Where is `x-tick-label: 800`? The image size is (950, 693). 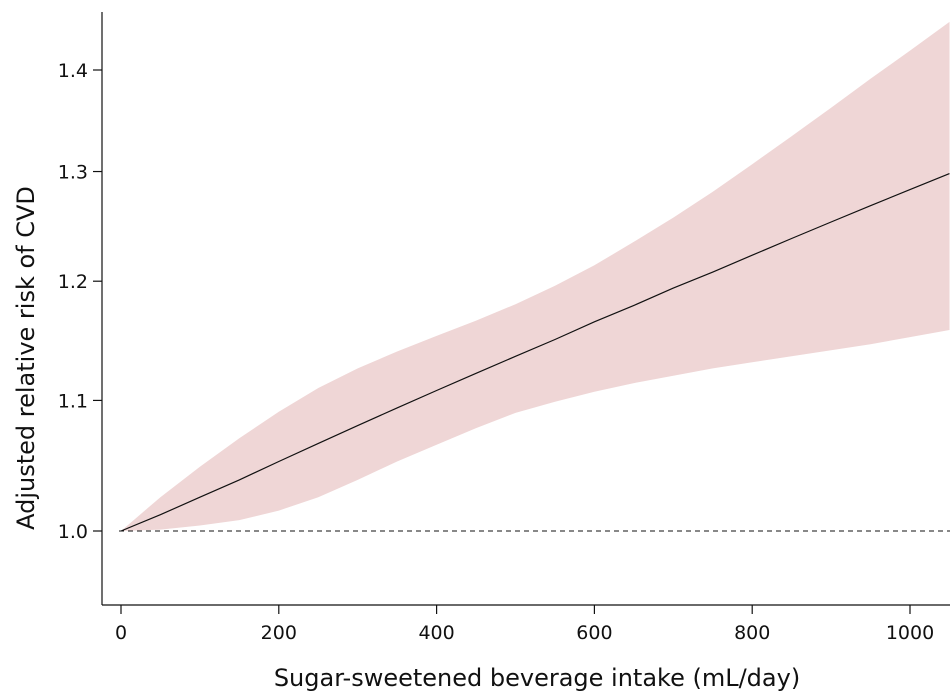 x-tick-label: 800 is located at coordinates (752, 633).